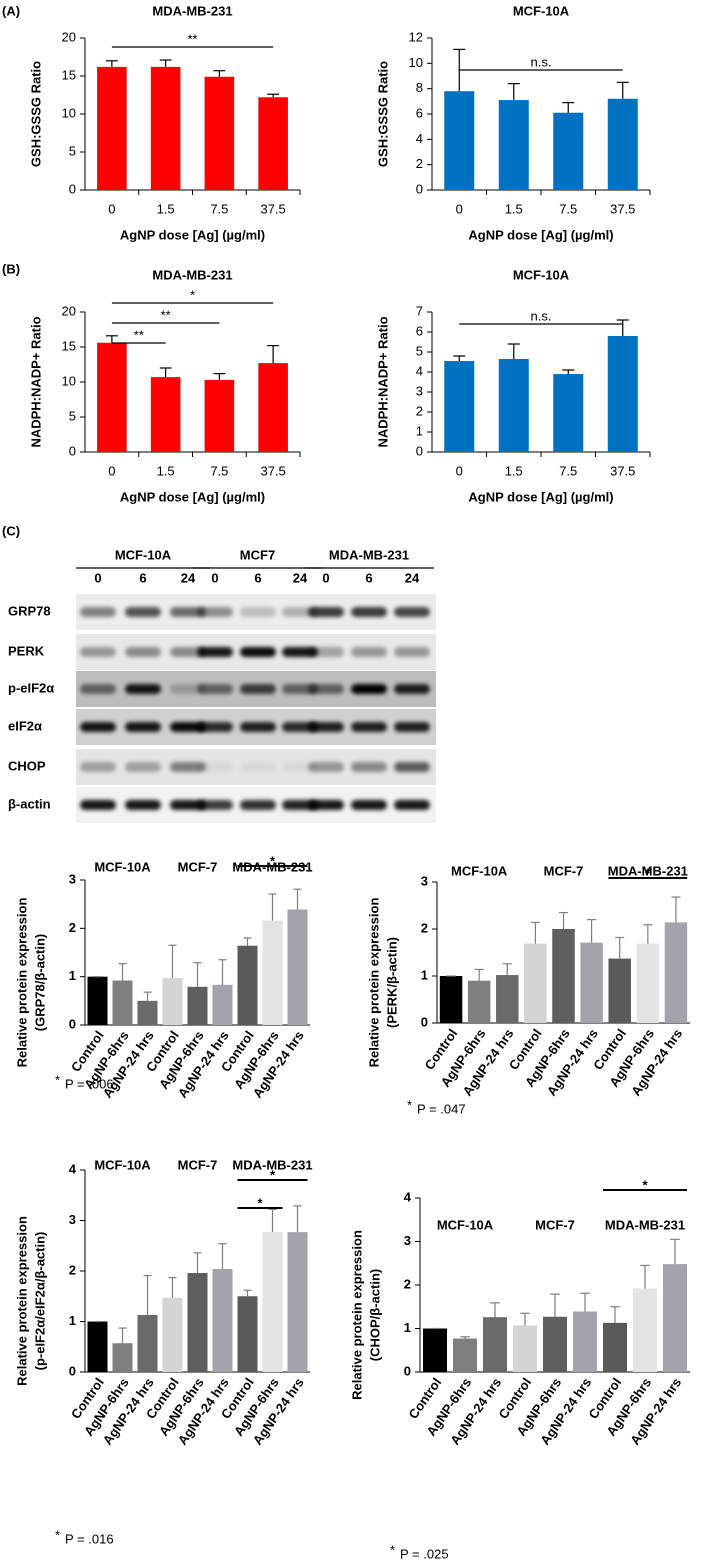 This screenshot has width=709, height=1561. Describe the element at coordinates (57, 1079) in the screenshot. I see `footnote-mark: *` at that location.